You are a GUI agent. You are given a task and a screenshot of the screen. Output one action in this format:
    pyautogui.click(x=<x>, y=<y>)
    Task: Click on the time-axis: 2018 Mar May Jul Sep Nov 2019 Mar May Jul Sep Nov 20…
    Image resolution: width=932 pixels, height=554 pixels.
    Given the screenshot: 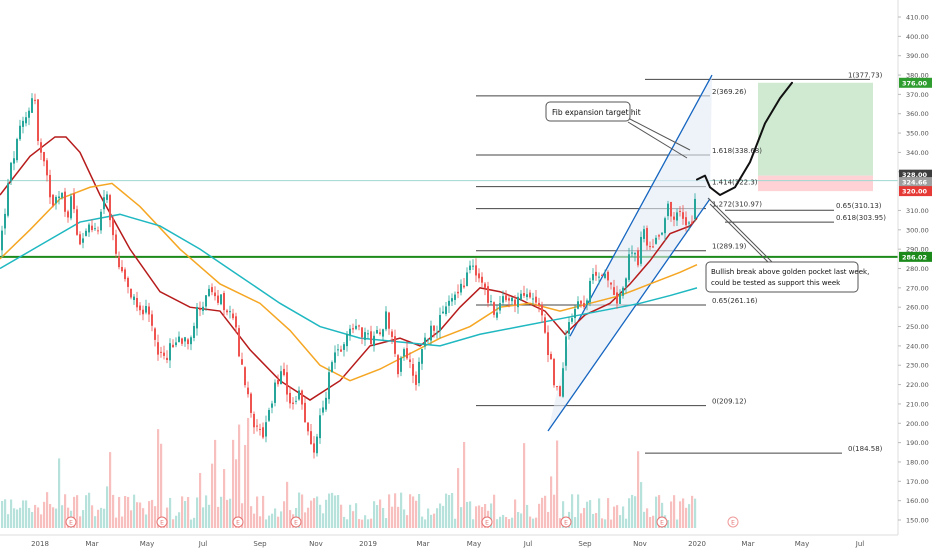 What is the action you would take?
    pyautogui.click(x=449, y=541)
    